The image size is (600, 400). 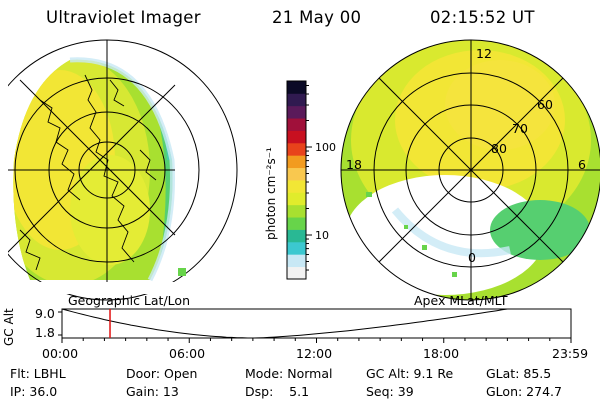 I want to click on instrument-title: Ultraviolet Imager, so click(x=123, y=17).